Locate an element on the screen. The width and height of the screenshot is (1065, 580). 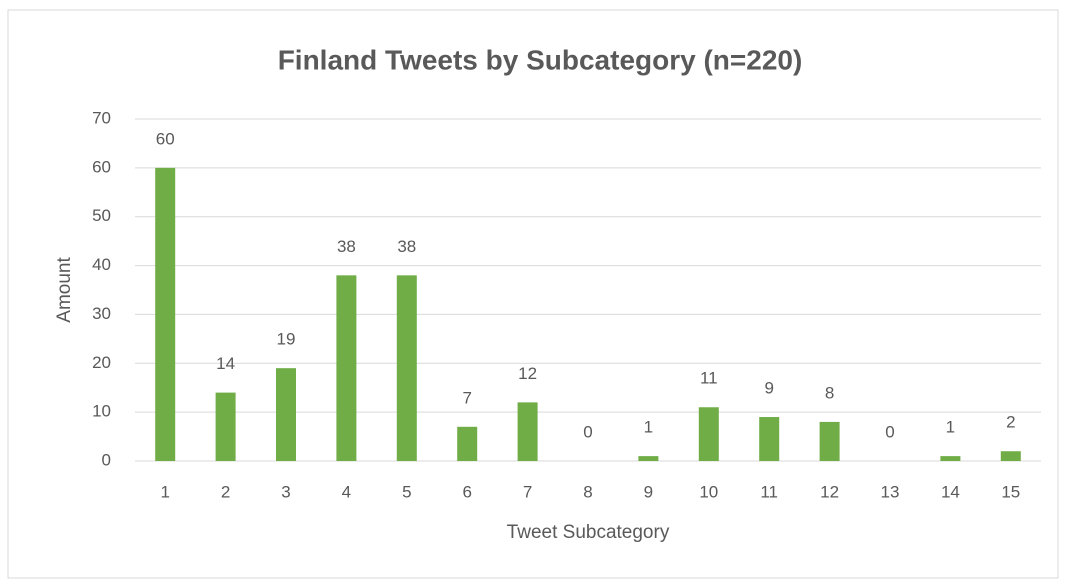
y-tick-label: 60 is located at coordinates (101, 166).